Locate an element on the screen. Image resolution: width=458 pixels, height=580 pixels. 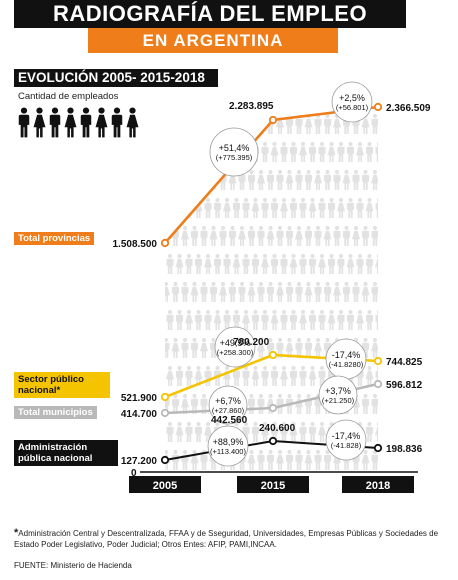
change-pct-label: +6,7% is located at coordinates (228, 401).